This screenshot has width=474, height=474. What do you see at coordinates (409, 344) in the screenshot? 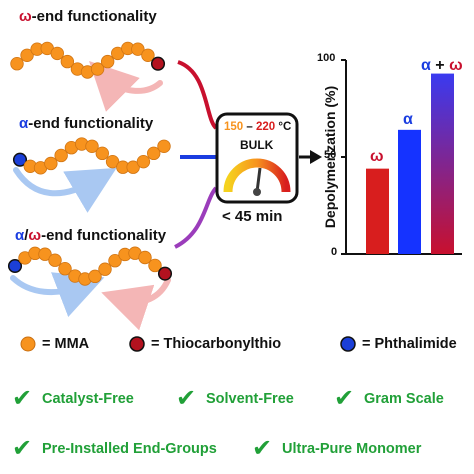
I see `phth-legend-label: = Phthalimide` at bounding box center [409, 344].